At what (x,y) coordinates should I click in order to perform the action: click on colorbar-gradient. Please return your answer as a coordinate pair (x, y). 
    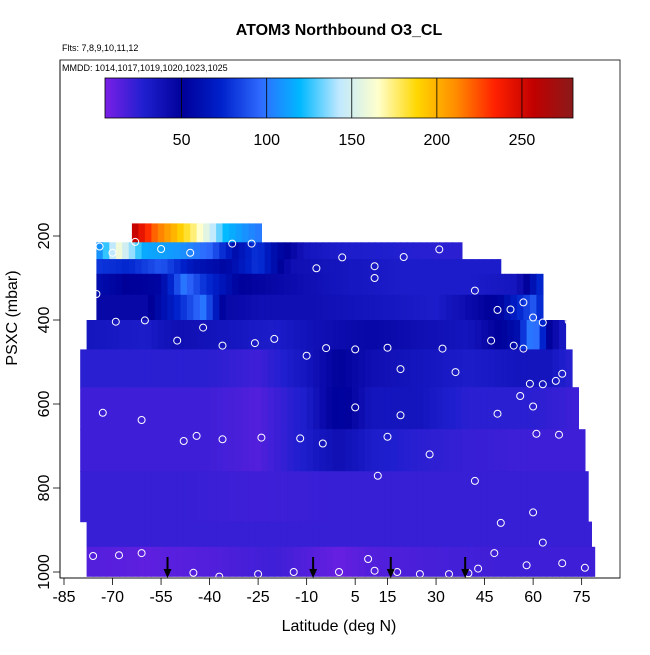
    Looking at the image, I should click on (339, 98).